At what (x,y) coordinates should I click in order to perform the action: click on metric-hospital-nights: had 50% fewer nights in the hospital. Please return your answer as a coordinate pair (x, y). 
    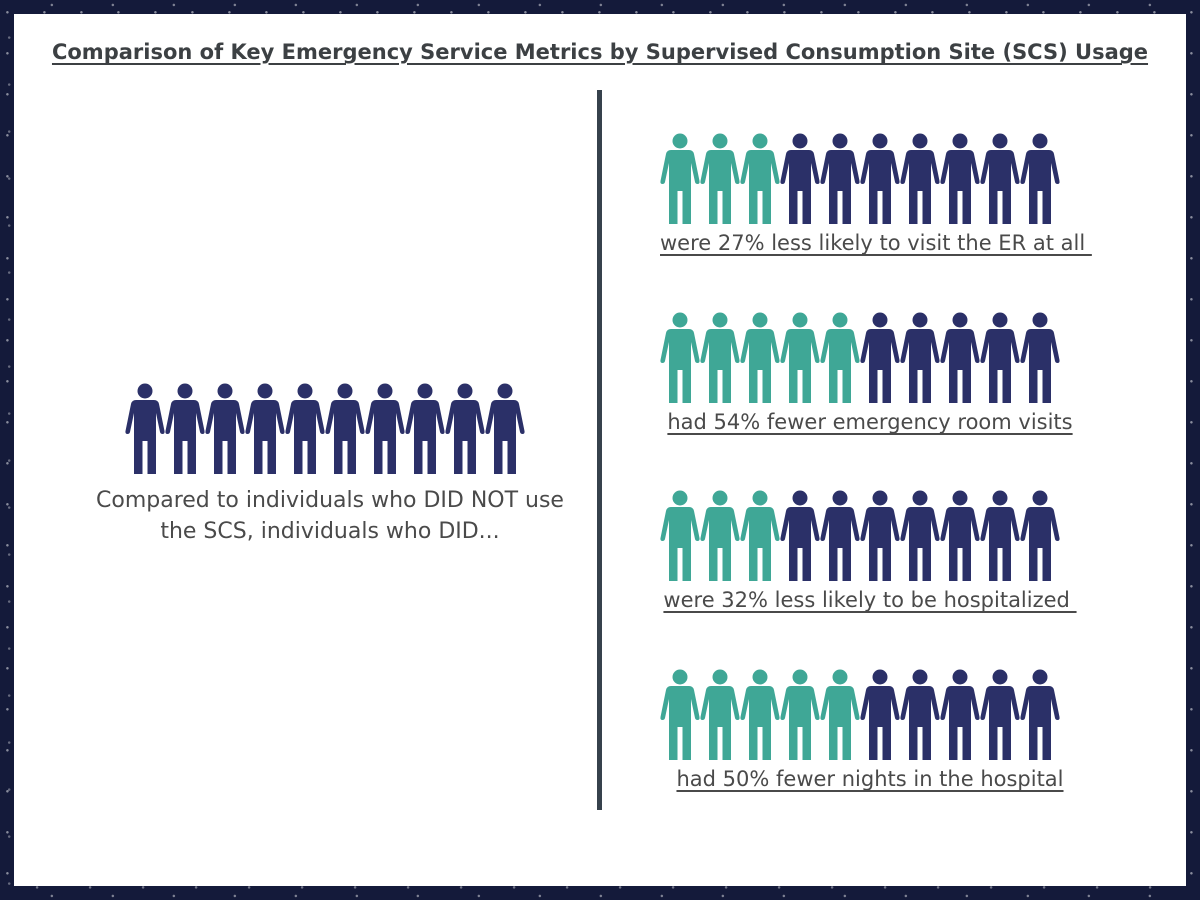
    Looking at the image, I should click on (870, 730).